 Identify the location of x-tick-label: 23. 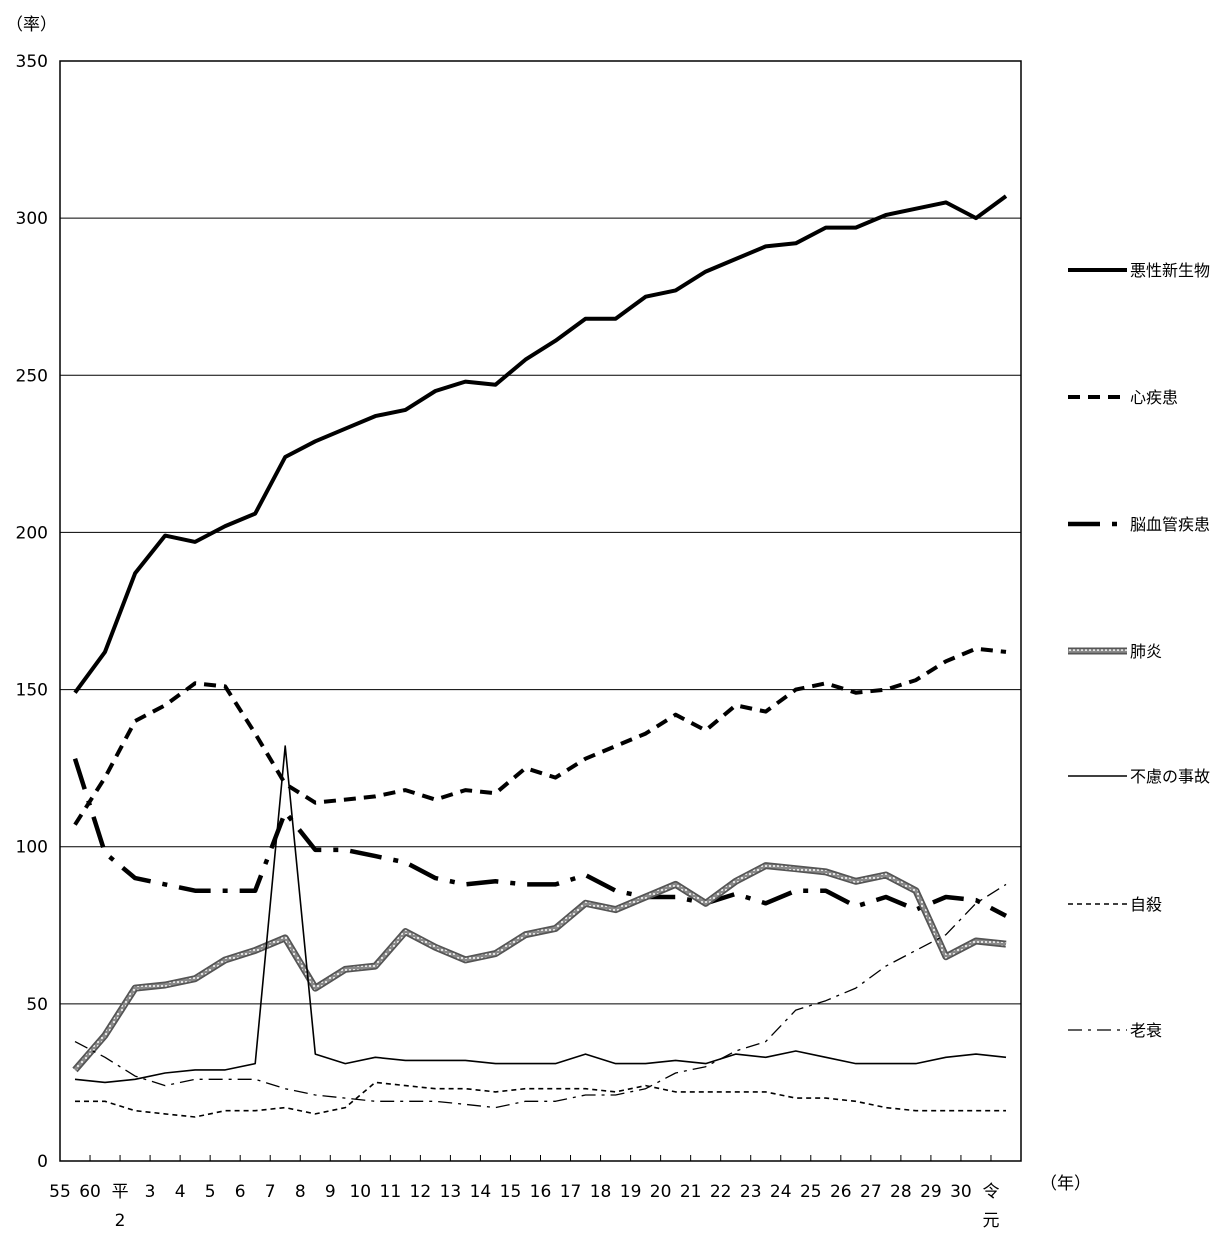
(751, 1192).